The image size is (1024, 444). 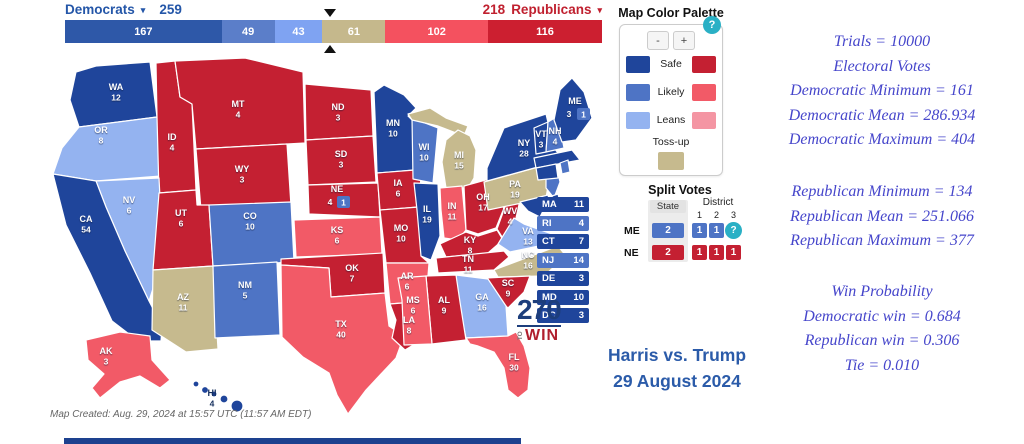 I want to click on svg-text: TN, so click(x=468, y=259).